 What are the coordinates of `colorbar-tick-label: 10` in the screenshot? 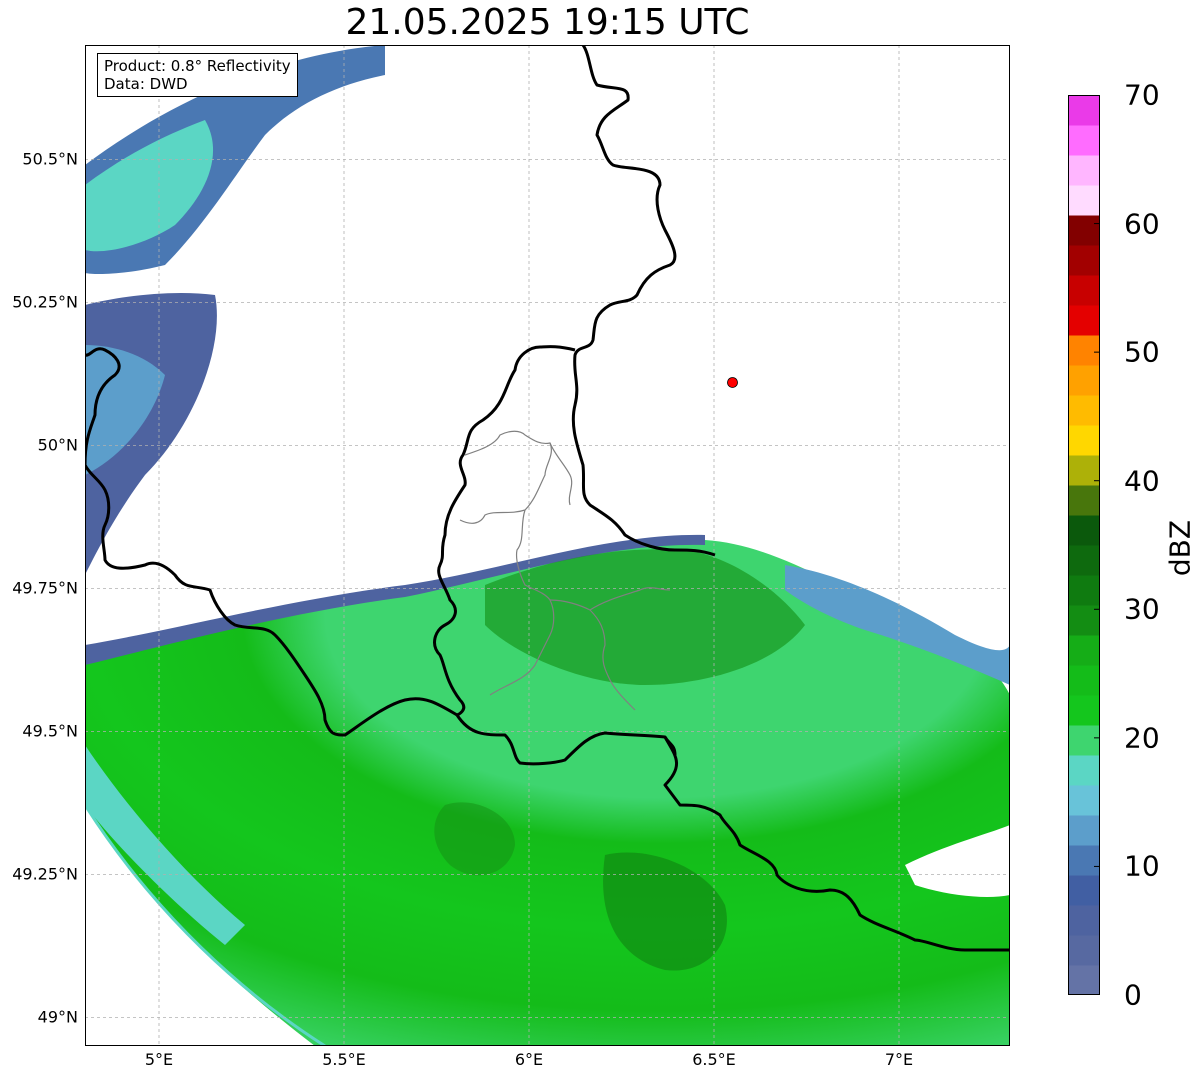 It's located at (1142, 866).